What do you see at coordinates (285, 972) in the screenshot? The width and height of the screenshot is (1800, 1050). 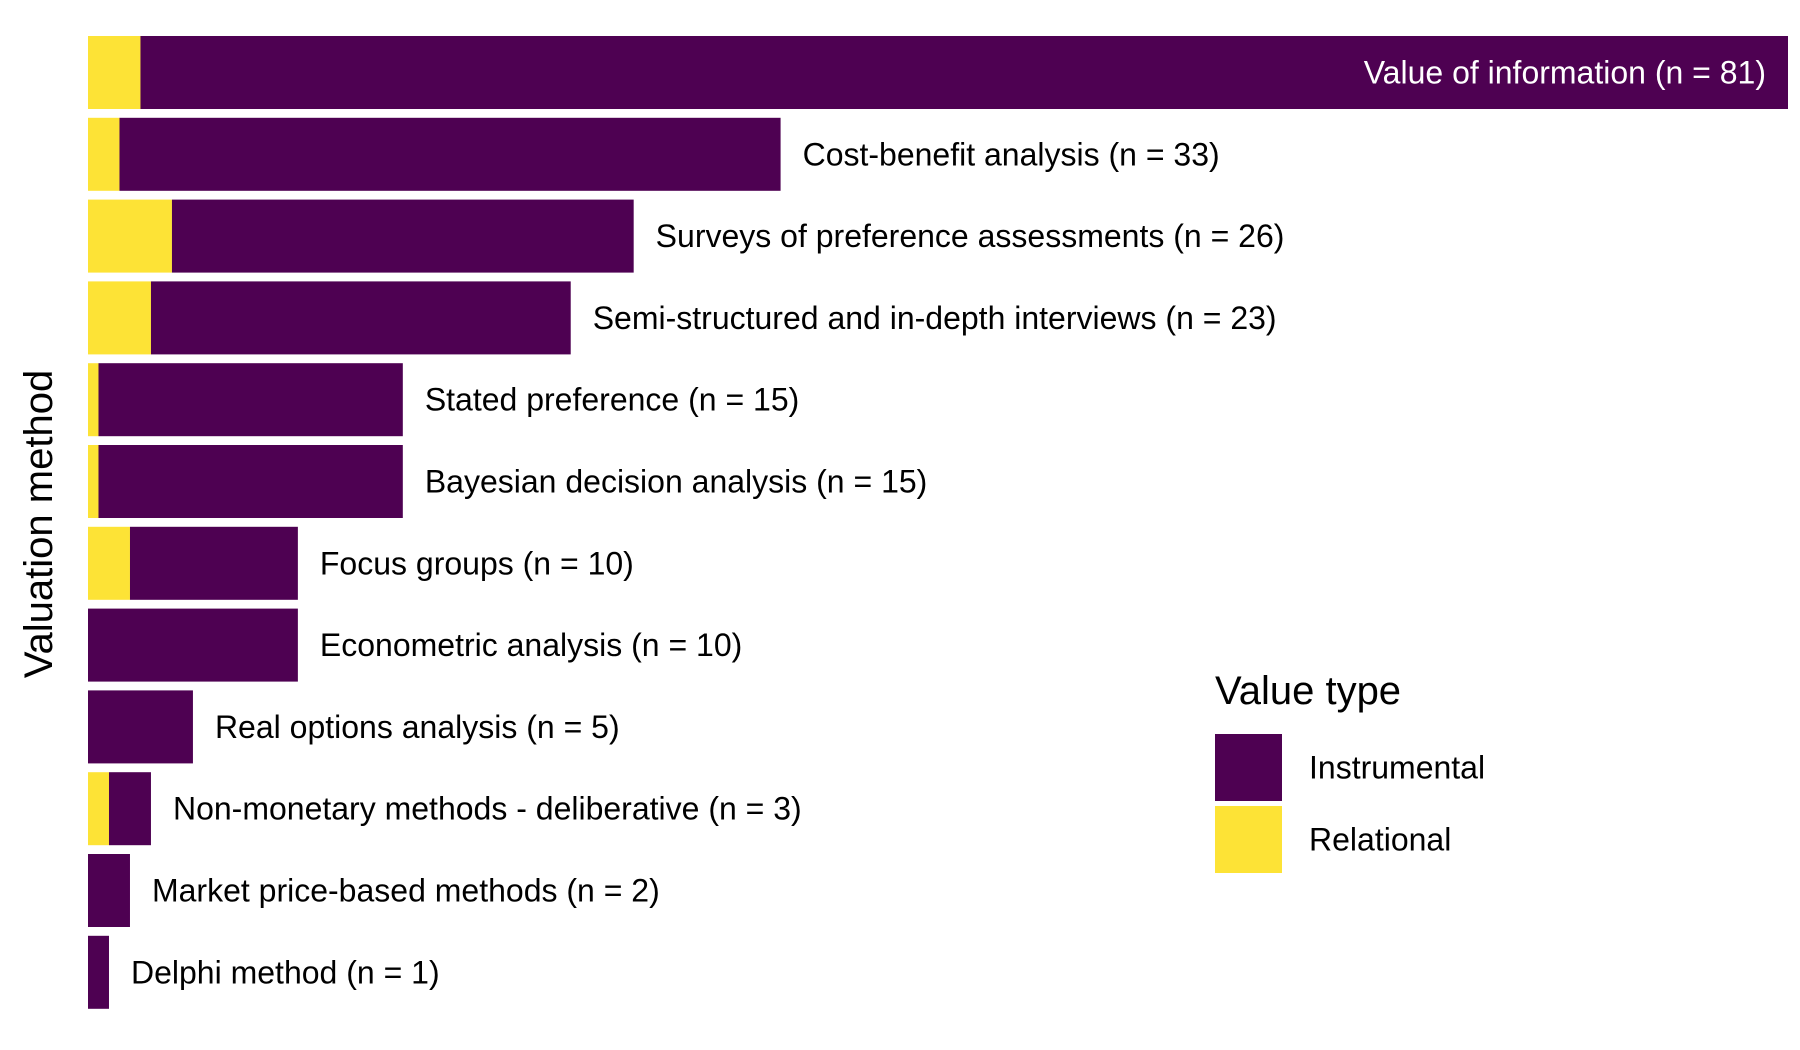 I see `bar-label: Delphi method (n = 1)` at bounding box center [285, 972].